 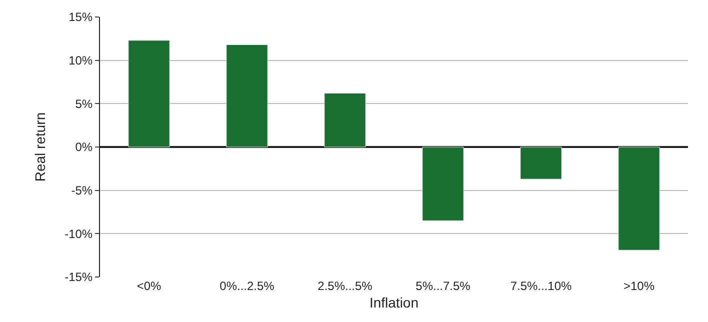 What do you see at coordinates (541, 286) in the screenshot?
I see `x-tick-label: 7.5%...10%` at bounding box center [541, 286].